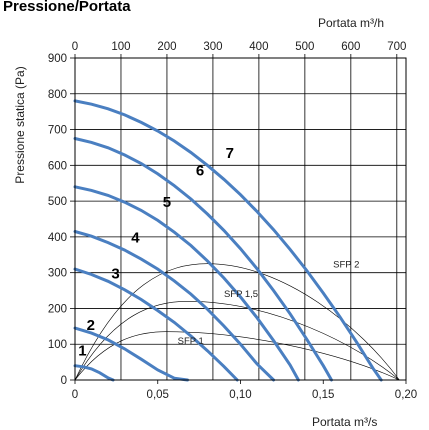 This screenshot has height=430, width=429. I want to click on sfp-label: SFP 1, so click(191, 341).